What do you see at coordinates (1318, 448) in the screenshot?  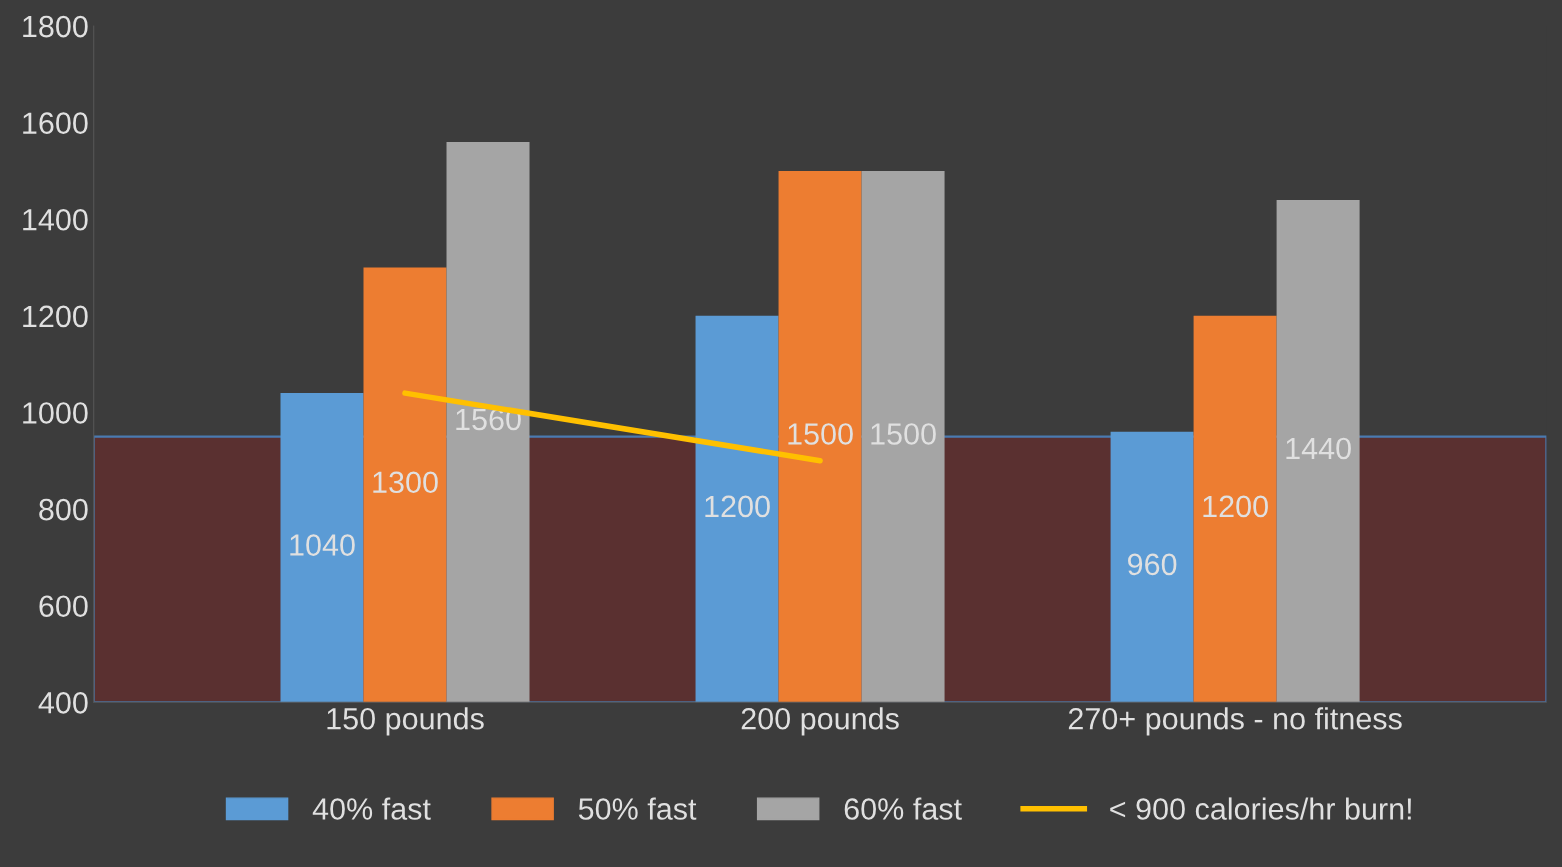 I see `data-label: 1440` at bounding box center [1318, 448].